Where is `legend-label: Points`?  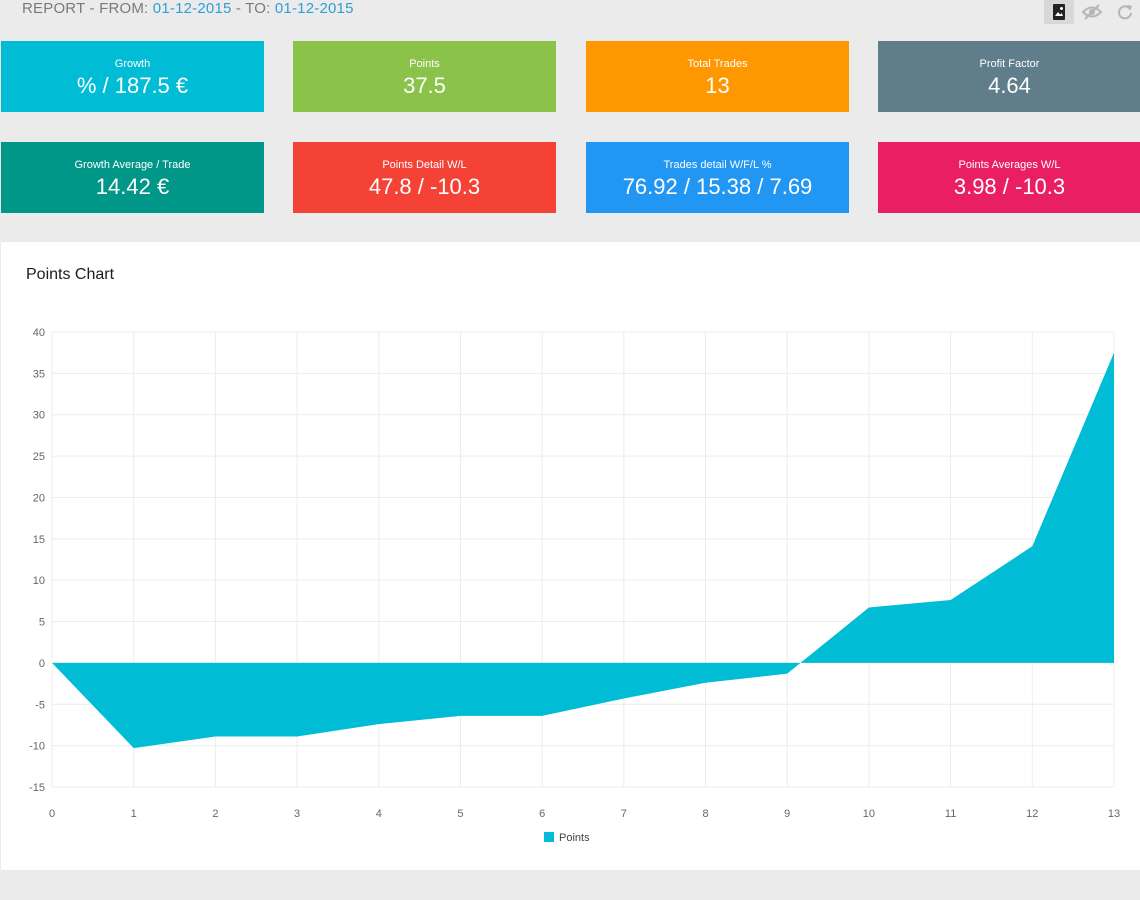
legend-label: Points is located at coordinates (574, 838).